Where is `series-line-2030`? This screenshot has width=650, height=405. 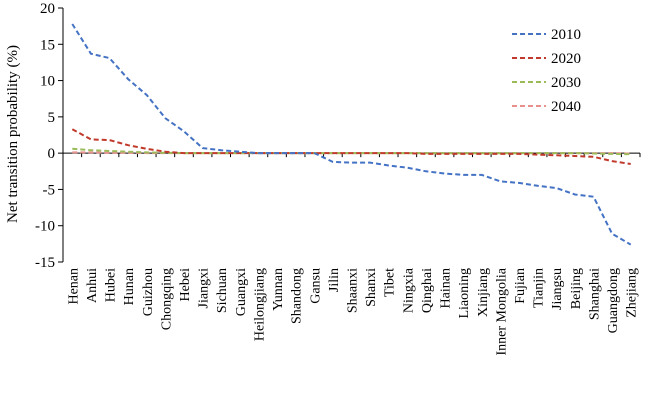
series-line-2030 is located at coordinates (351, 151).